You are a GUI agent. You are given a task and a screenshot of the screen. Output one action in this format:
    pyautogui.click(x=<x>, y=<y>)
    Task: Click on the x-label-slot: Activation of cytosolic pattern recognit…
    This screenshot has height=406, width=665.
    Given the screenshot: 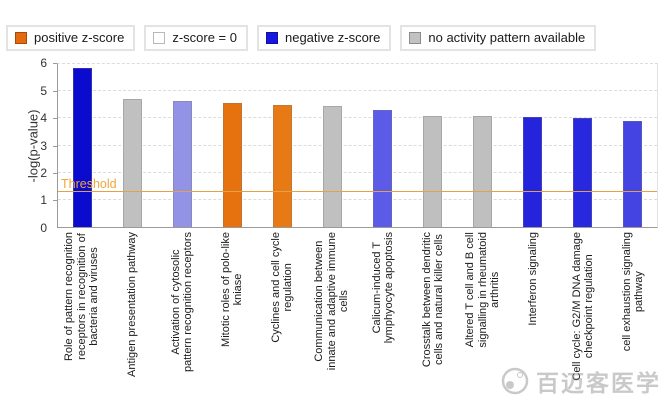 What is the action you would take?
    pyautogui.click(x=182, y=317)
    